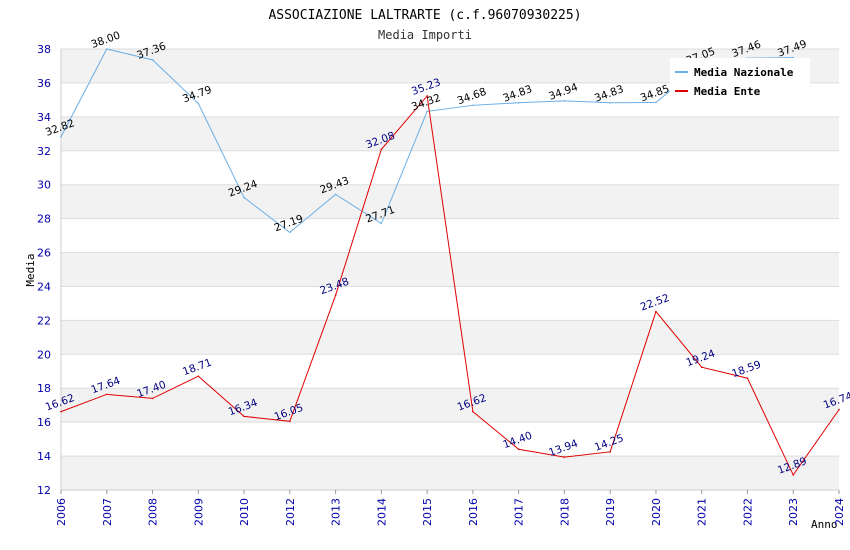 Image resolution: width=850 pixels, height=550 pixels. I want to click on y-tick-label: 24, so click(44, 286).